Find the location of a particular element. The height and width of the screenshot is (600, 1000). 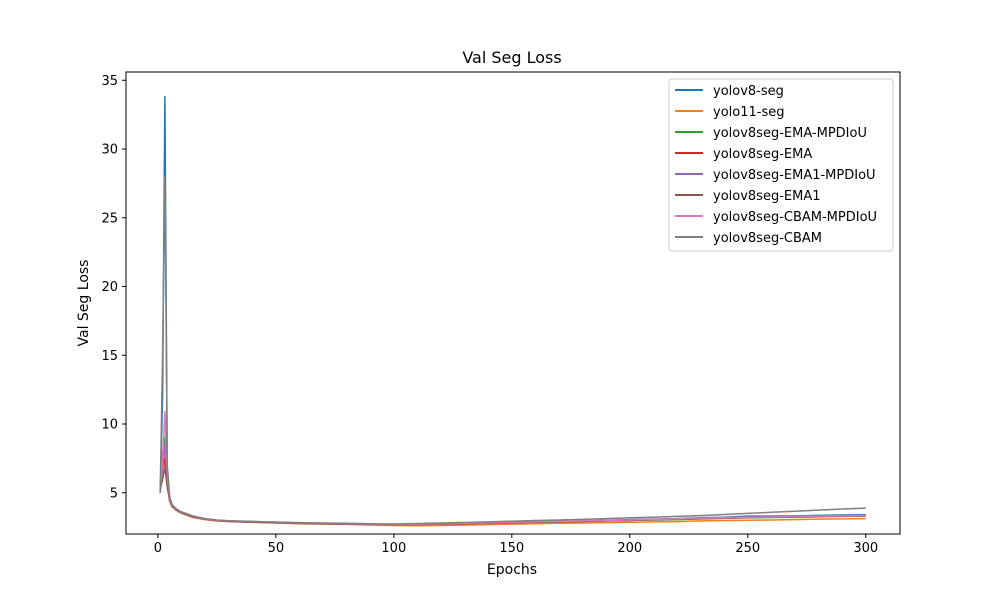

legend-label-6: yolov8seg-CBAM-MPDIoU is located at coordinates (795, 217).